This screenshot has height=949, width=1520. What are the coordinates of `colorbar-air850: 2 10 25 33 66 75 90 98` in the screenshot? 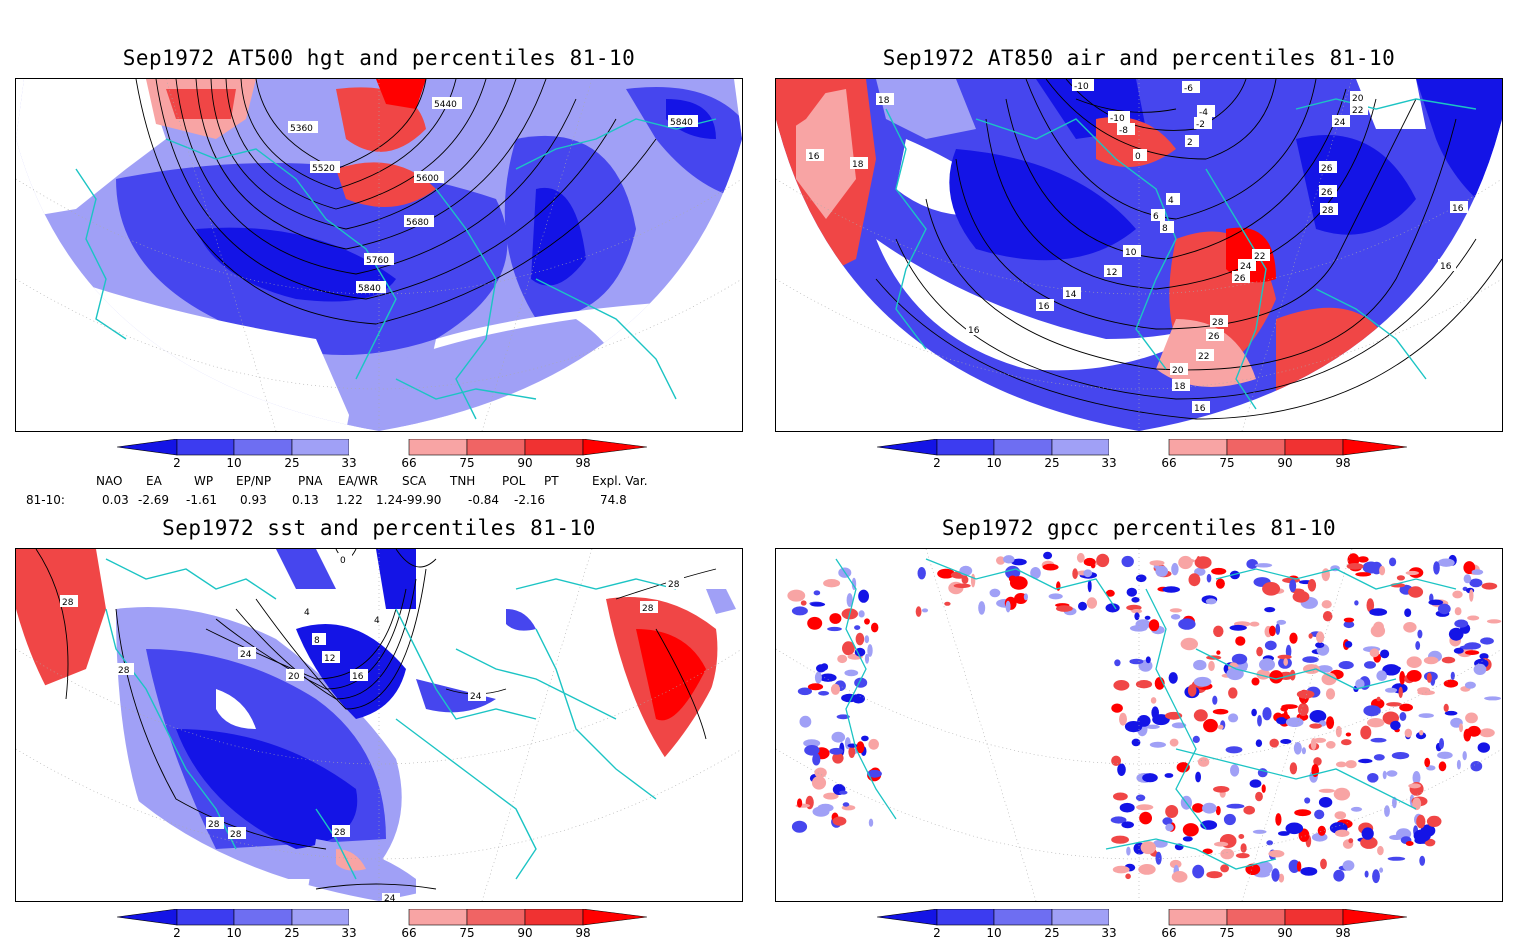 It's located at (1142, 459).